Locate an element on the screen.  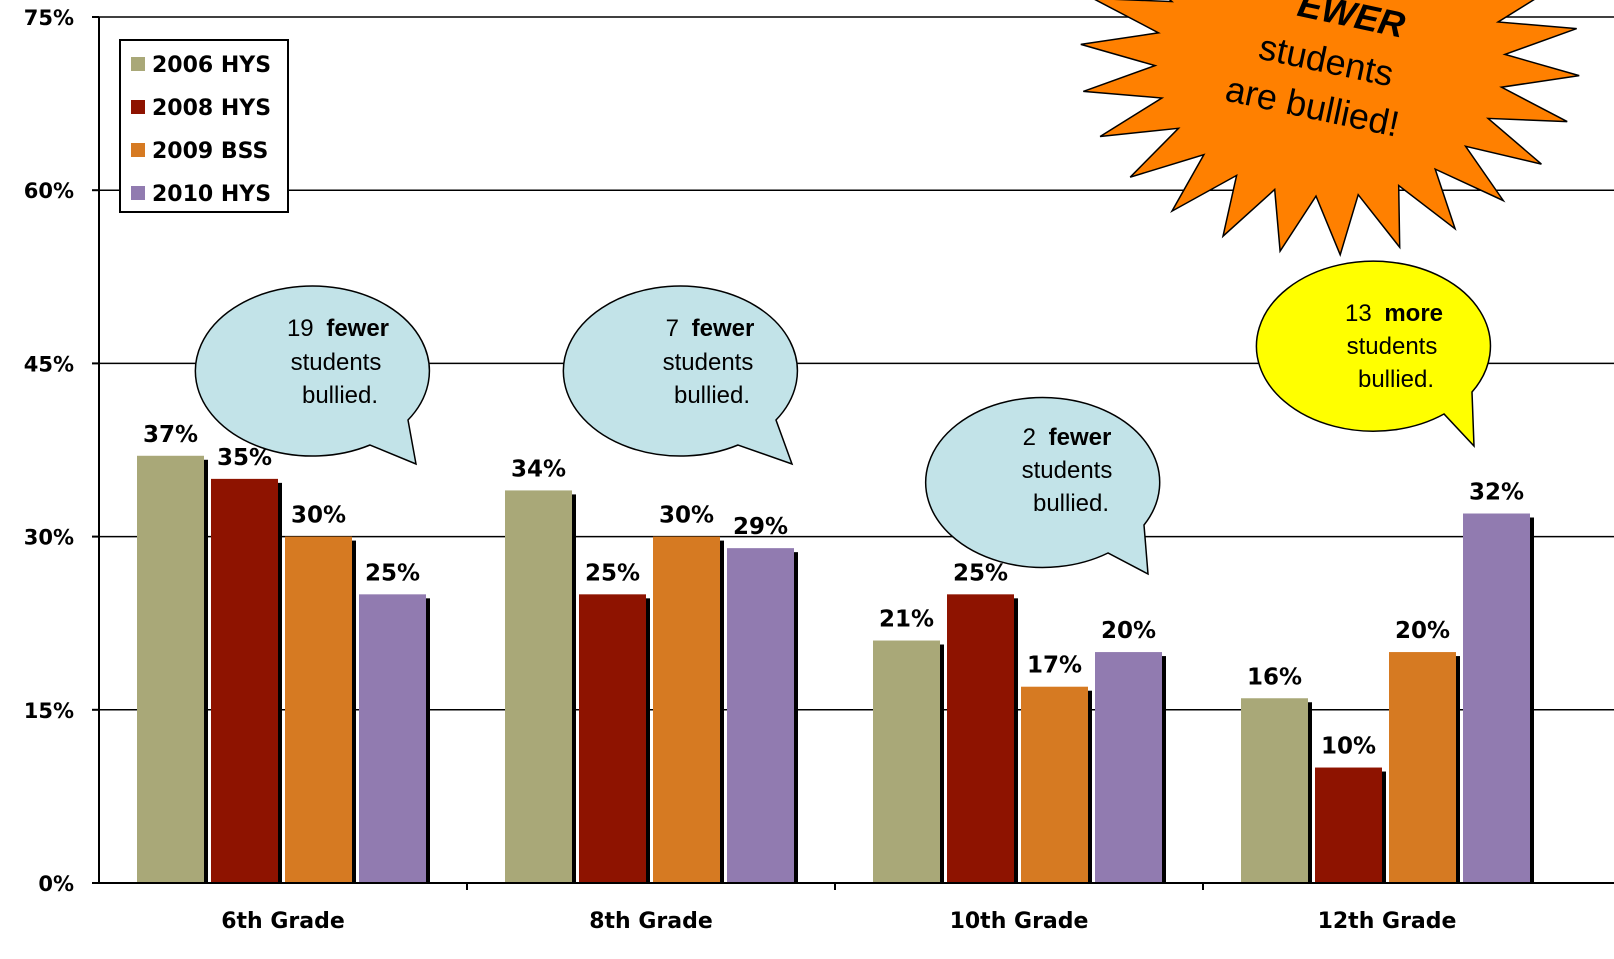
svg-text: 7 fewer is located at coordinates (710, 328).